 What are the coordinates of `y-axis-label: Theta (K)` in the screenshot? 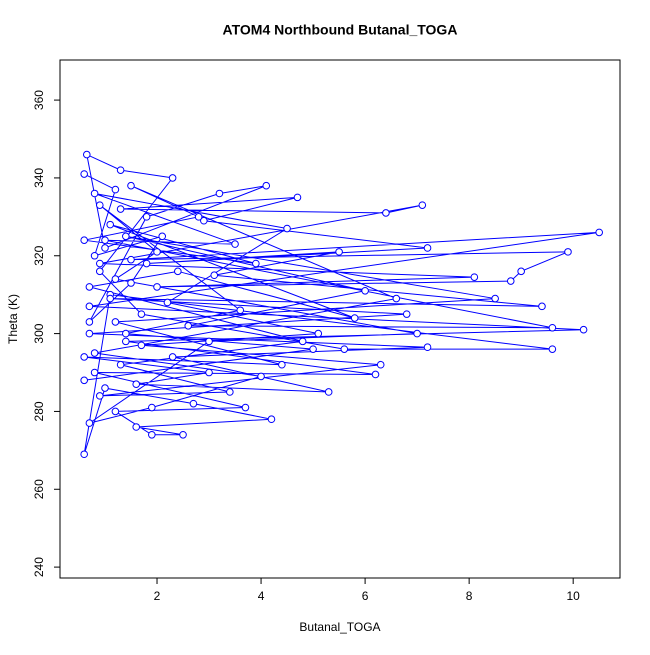 It's located at (13, 319).